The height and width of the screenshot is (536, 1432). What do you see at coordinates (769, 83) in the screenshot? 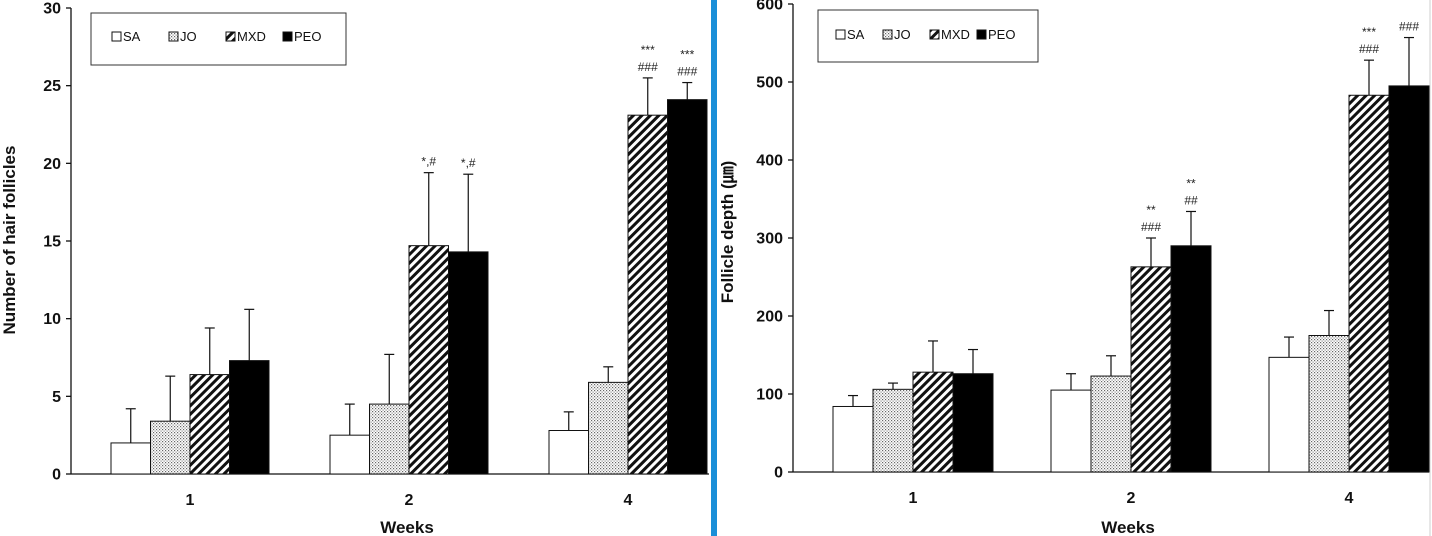
I see `y-tick-label: 500` at bounding box center [769, 83].